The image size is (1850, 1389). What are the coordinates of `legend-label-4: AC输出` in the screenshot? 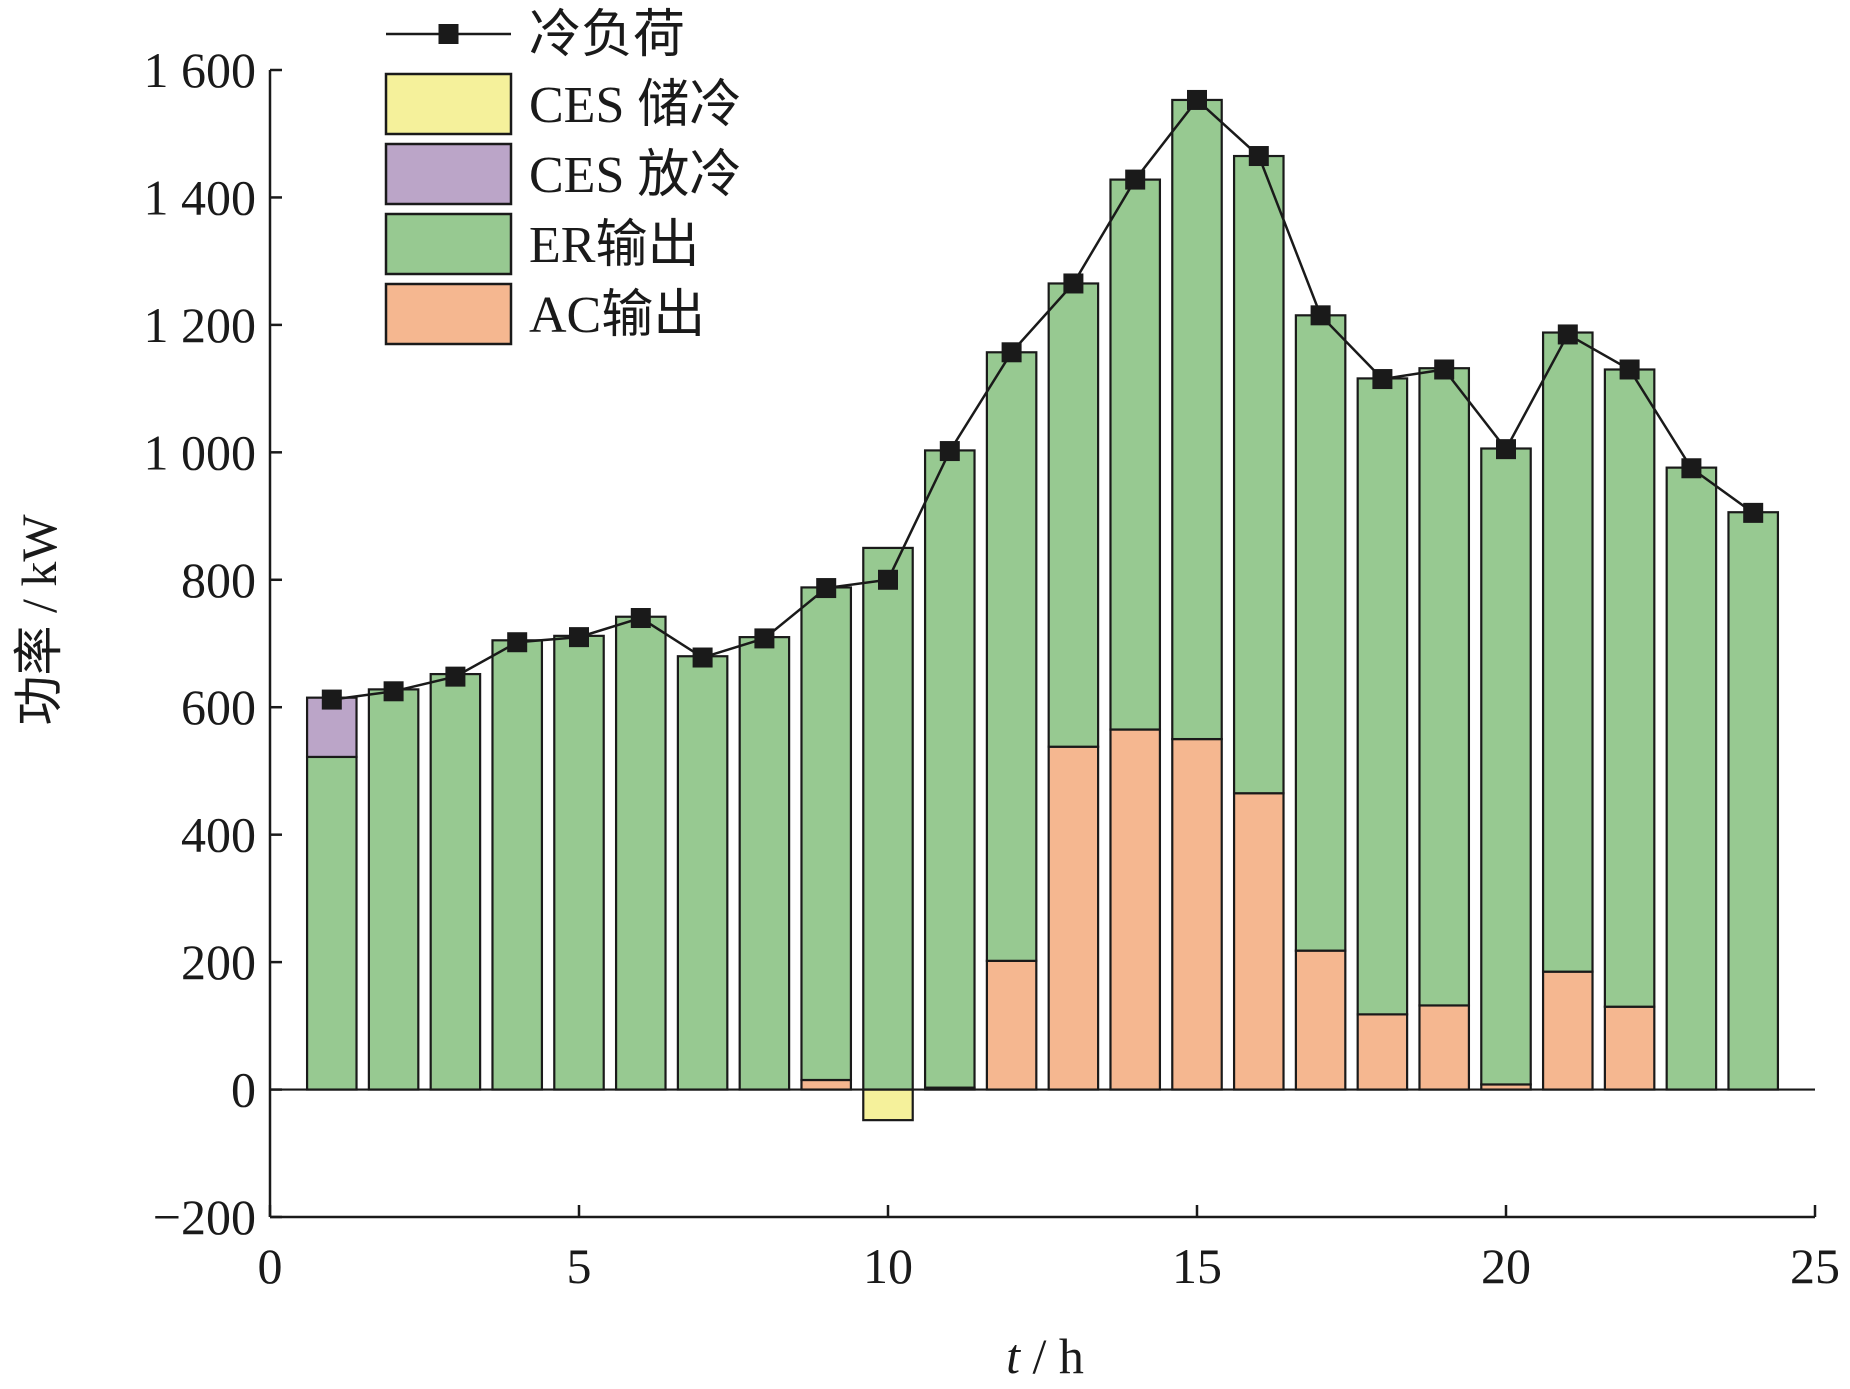 It's located at (617, 315).